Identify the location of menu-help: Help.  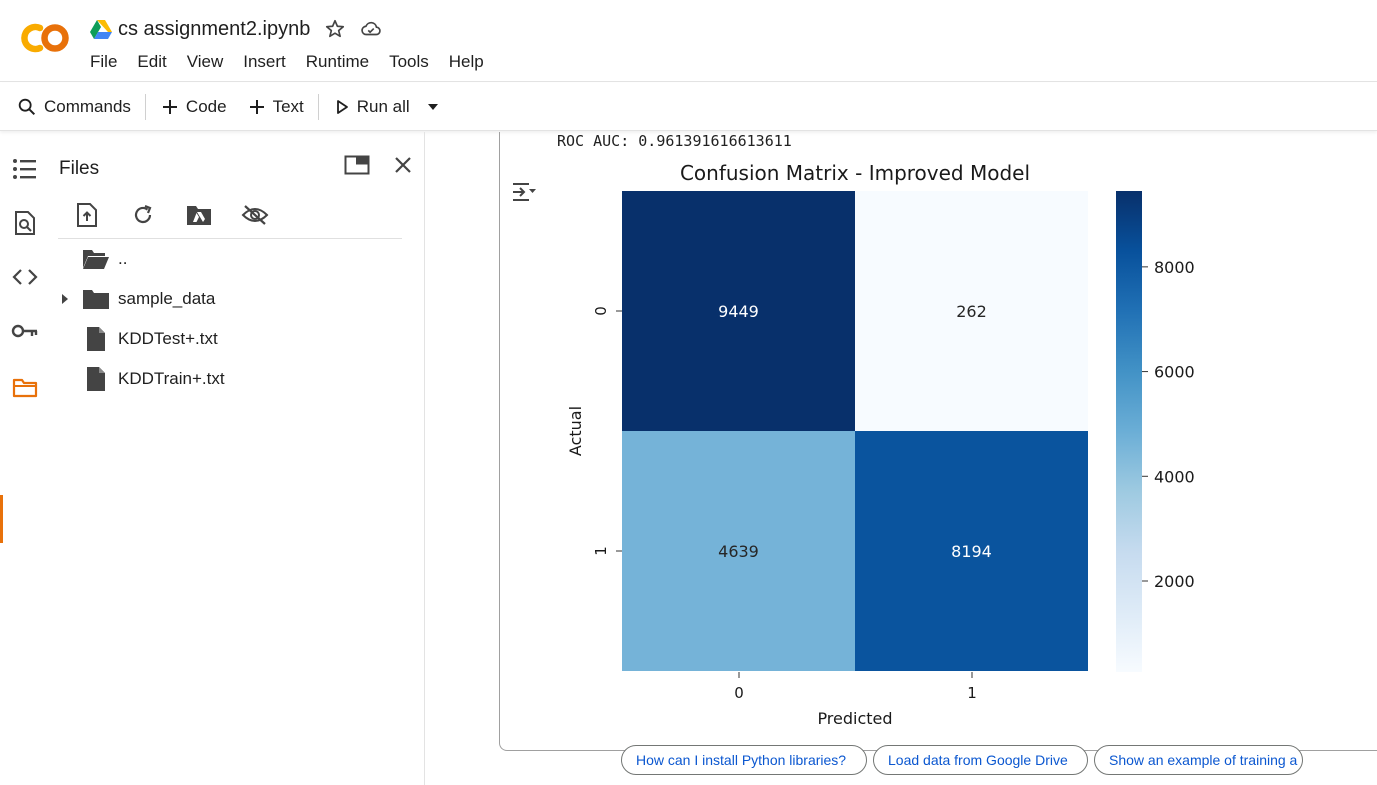
(466, 61).